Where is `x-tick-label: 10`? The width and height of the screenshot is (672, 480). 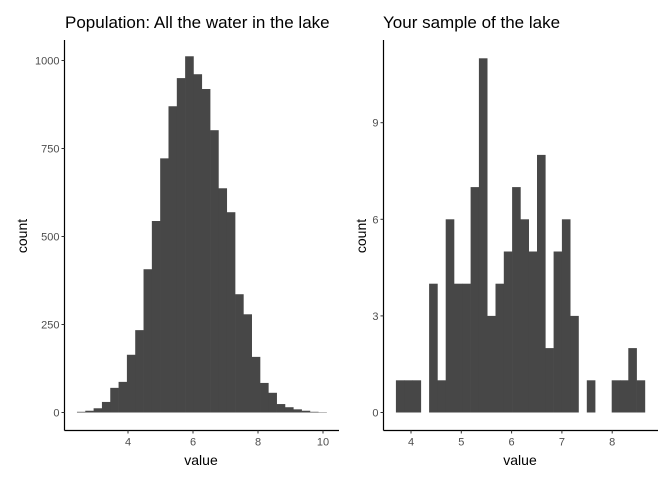
x-tick-label: 10 is located at coordinates (323, 443).